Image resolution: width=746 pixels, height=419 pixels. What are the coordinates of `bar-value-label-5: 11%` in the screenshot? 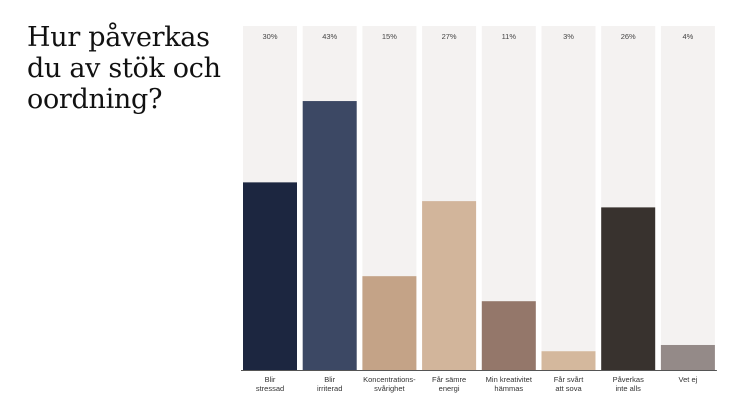 It's located at (509, 36).